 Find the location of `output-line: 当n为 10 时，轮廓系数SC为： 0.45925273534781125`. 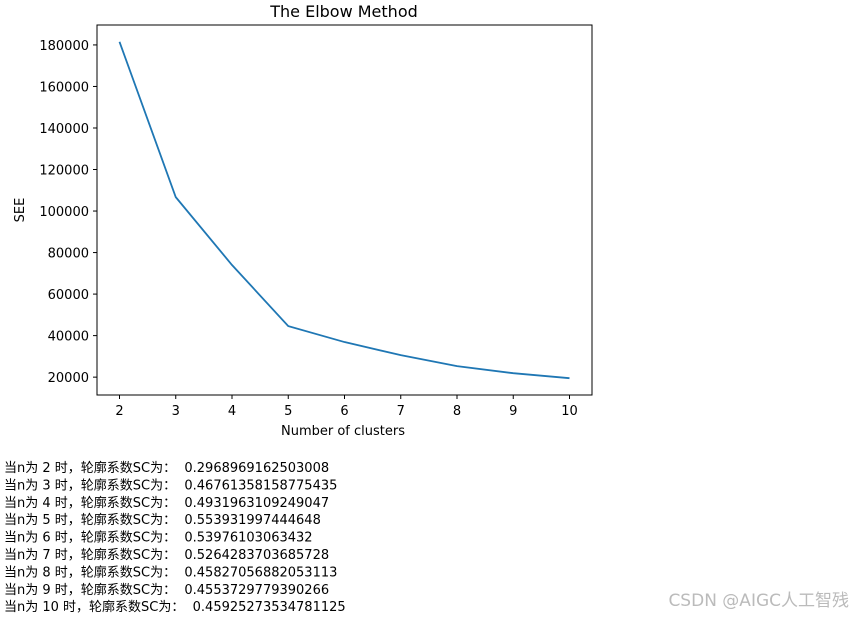

output-line: 当n为 10 时，轮廓系数SC为： 0.45925273534781125 is located at coordinates (175, 607).